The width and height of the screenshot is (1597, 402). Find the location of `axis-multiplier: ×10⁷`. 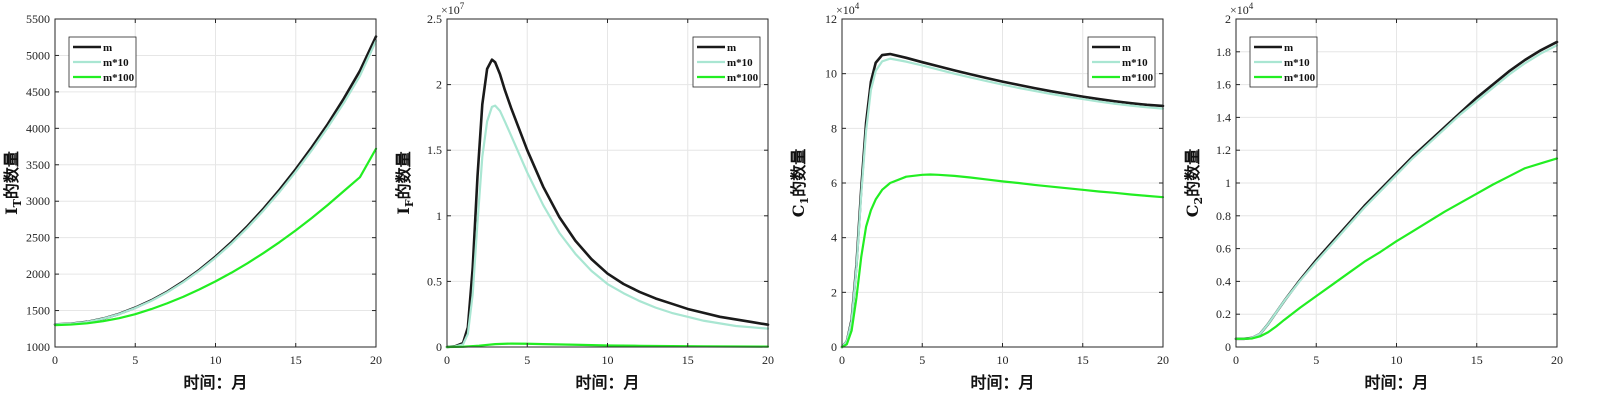

axis-multiplier: ×10⁷ is located at coordinates (453, 9).